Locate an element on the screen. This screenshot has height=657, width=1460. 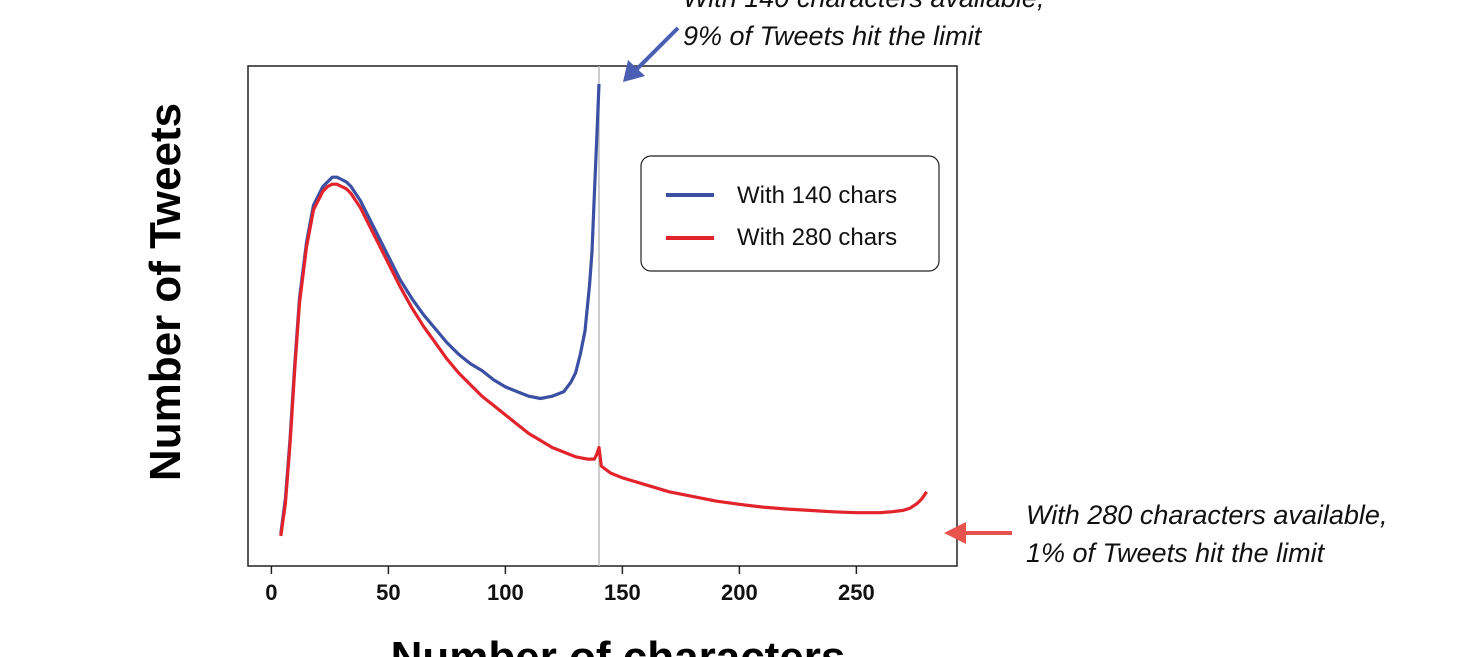
annotation-280-arrow-head is located at coordinates (955, 533).